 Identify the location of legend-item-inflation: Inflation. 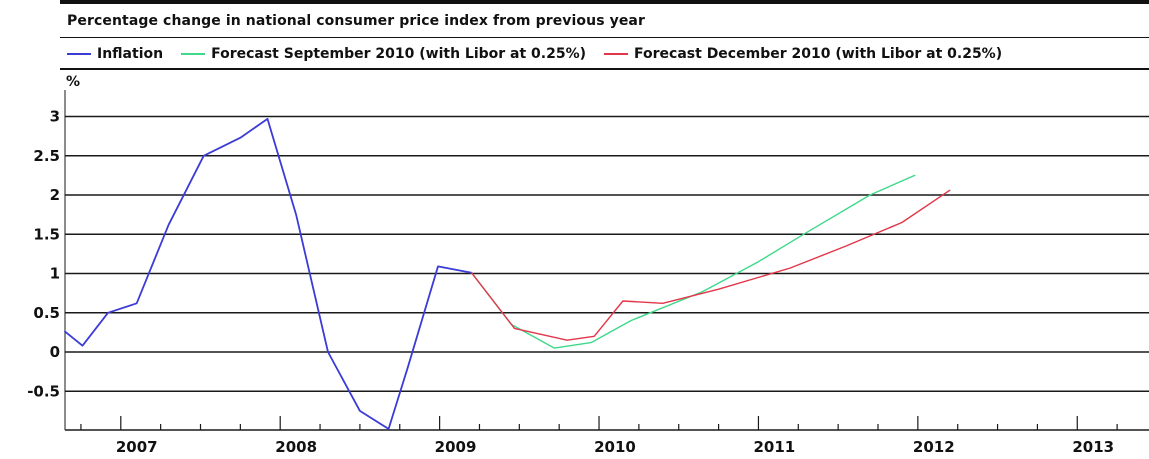
(115, 54).